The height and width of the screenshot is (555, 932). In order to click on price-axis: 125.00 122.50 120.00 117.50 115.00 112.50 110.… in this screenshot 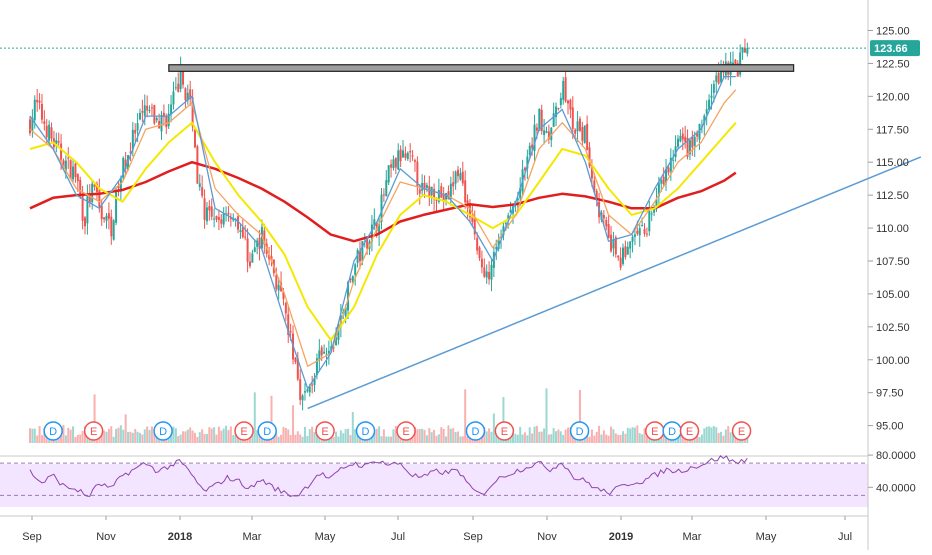, I will do `click(892, 260)`.